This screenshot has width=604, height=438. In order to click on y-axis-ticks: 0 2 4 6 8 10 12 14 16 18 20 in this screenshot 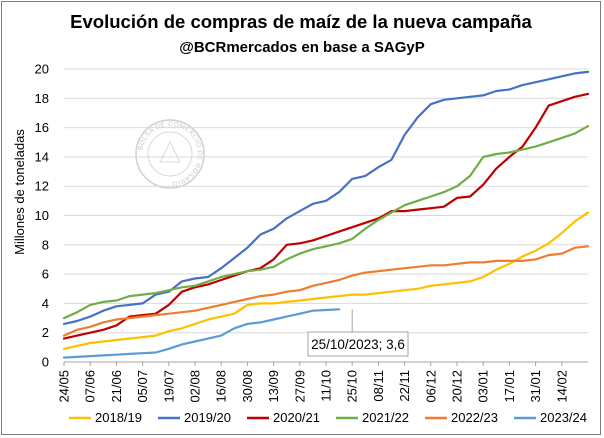, I will do `click(42, 216)`.